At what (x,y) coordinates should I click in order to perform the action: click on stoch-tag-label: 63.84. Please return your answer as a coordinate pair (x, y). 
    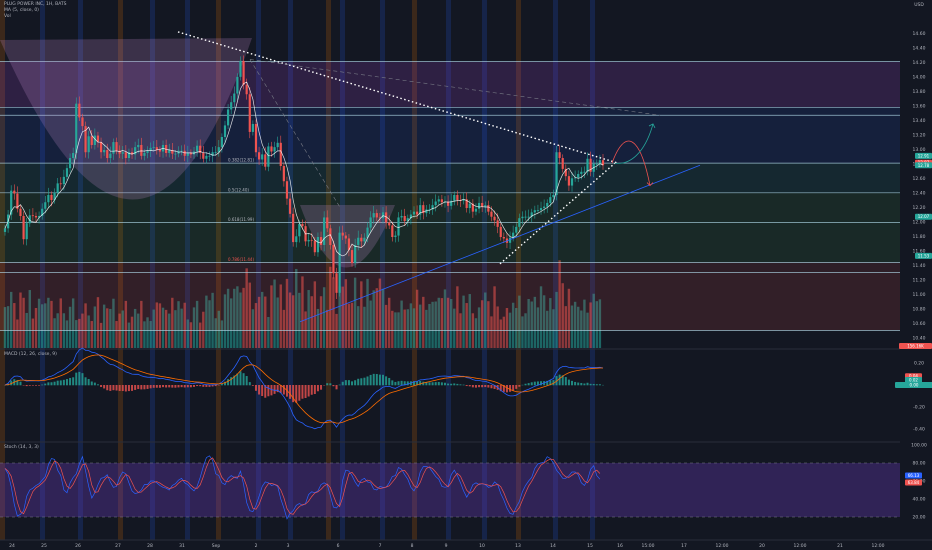
    Looking at the image, I should click on (914, 482).